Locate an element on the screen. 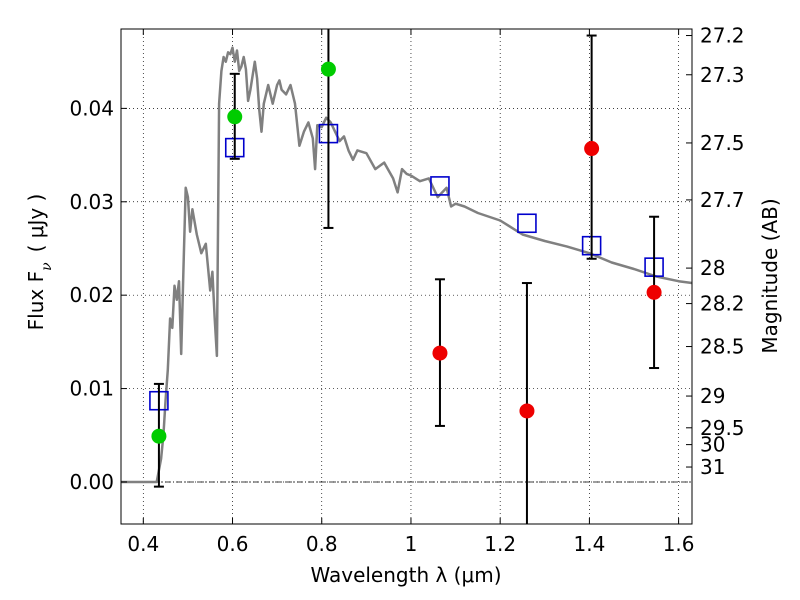 Image resolution: width=800 pixels, height=600 pixels. y-tick-label: 0.02 is located at coordinates (91, 295).